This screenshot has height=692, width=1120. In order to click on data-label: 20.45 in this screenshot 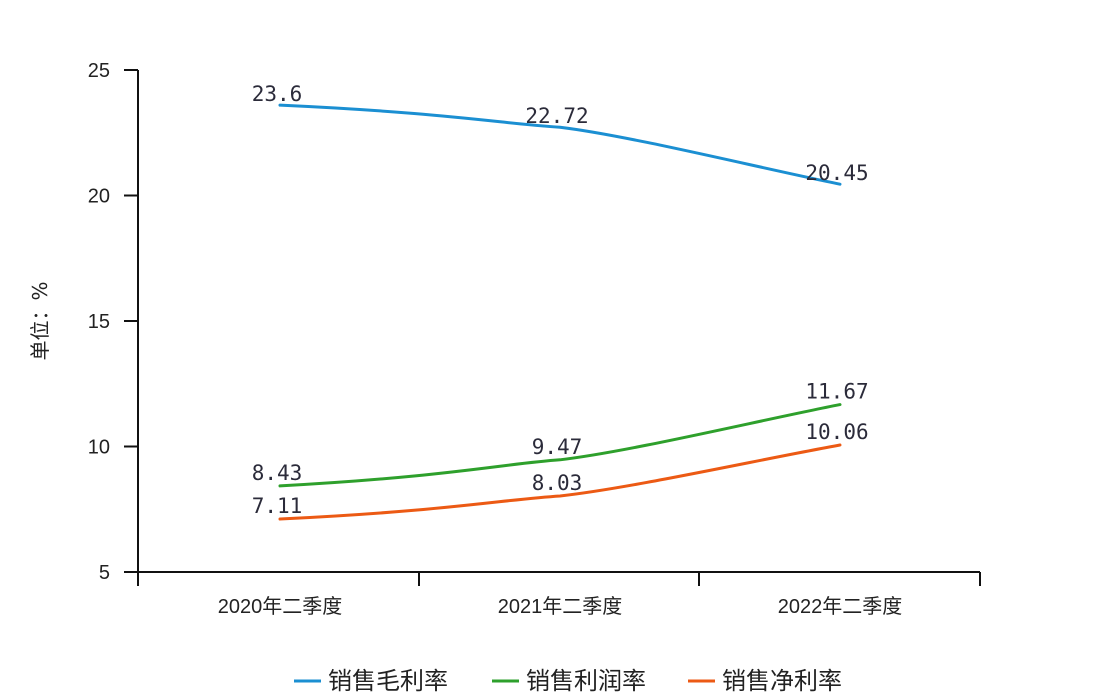, I will do `click(836, 173)`.